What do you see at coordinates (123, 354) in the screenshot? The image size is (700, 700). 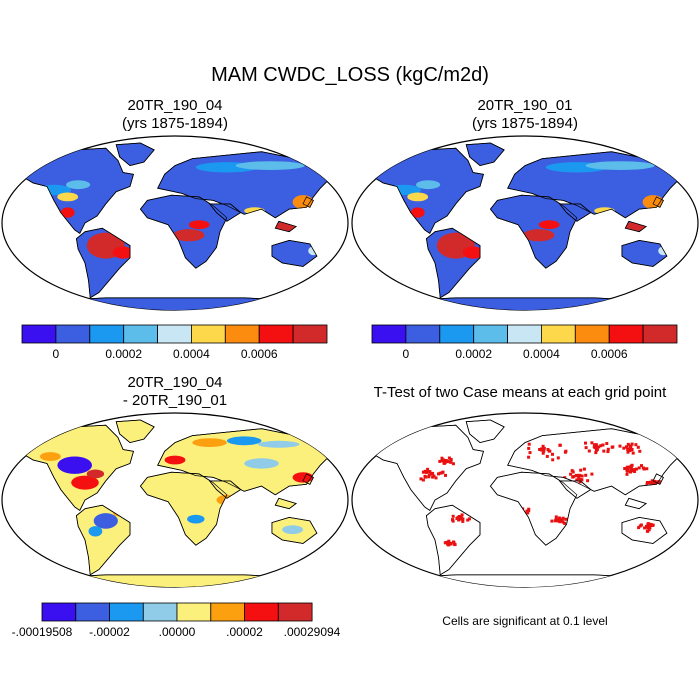 I see `colorbar-tick-label: 0.0002` at bounding box center [123, 354].